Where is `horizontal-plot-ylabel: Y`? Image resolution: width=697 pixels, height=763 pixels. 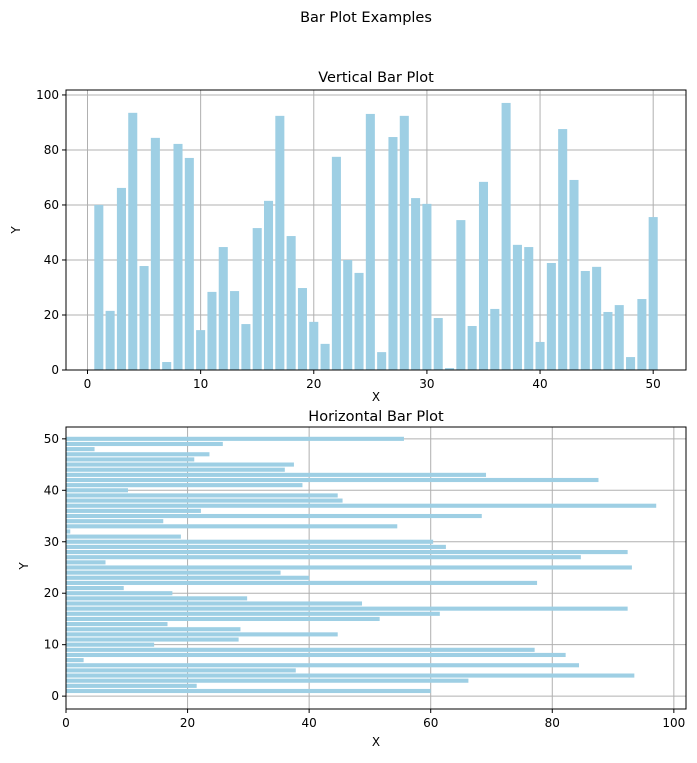
horizontal-plot-ylabel: Y is located at coordinates (24, 566).